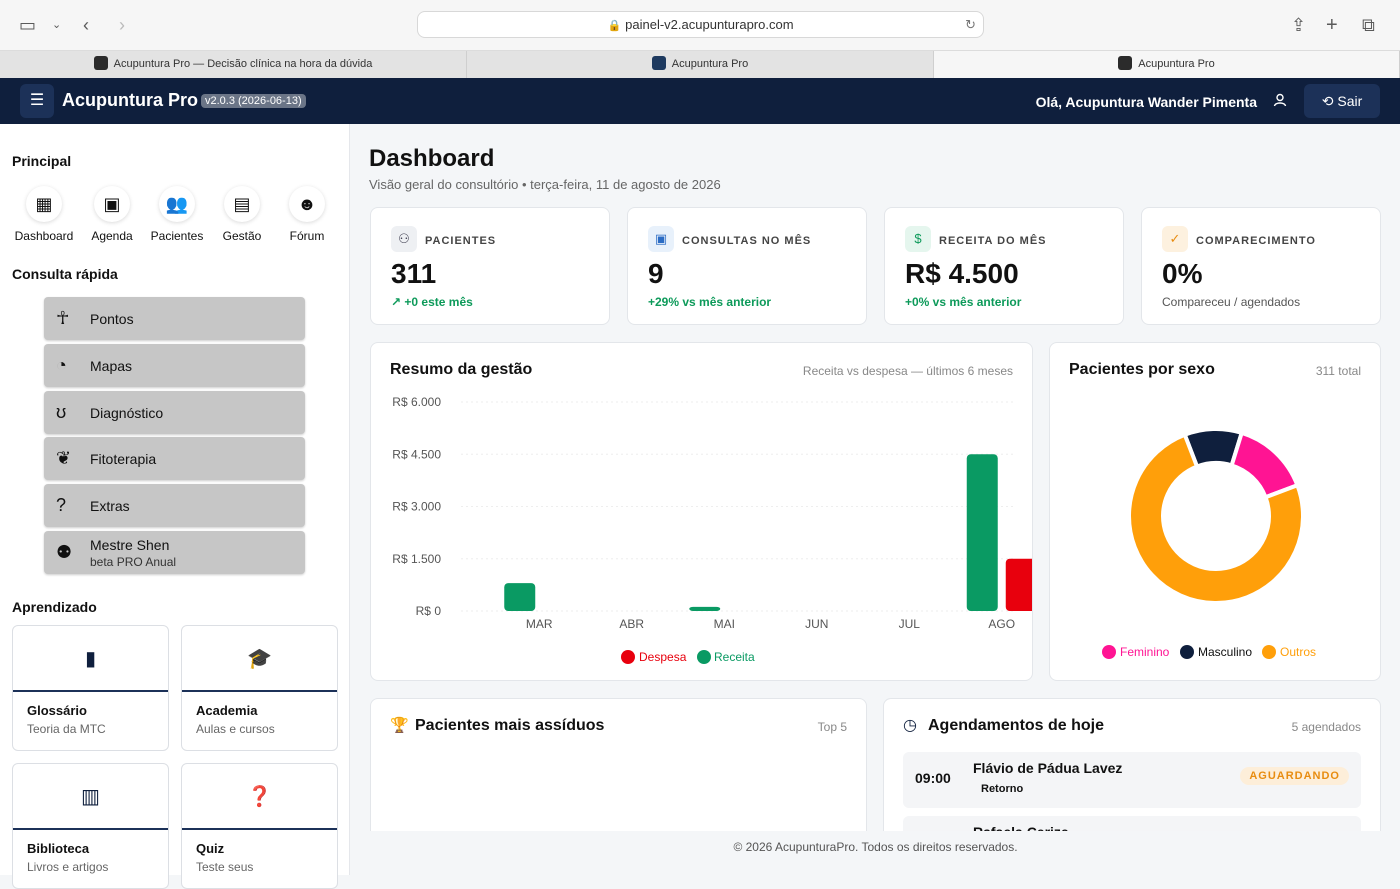 Image resolution: width=1400 pixels, height=889 pixels. What do you see at coordinates (37, 101) in the screenshot?
I see `menu-toggle-button: ☰` at bounding box center [37, 101].